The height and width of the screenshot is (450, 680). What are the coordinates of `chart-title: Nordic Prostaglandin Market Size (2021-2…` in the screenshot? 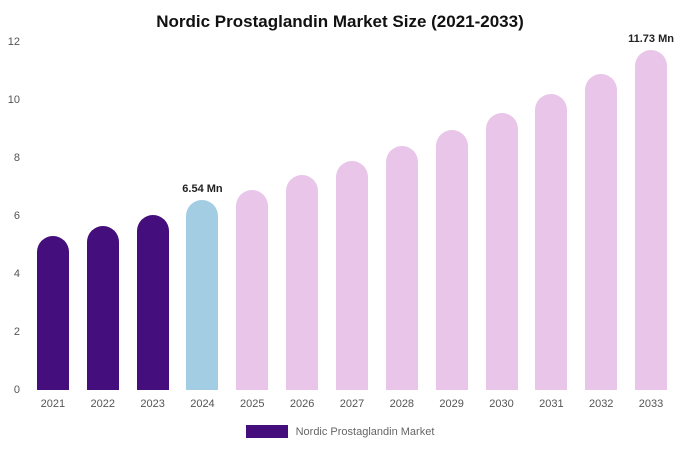 It's located at (340, 21).